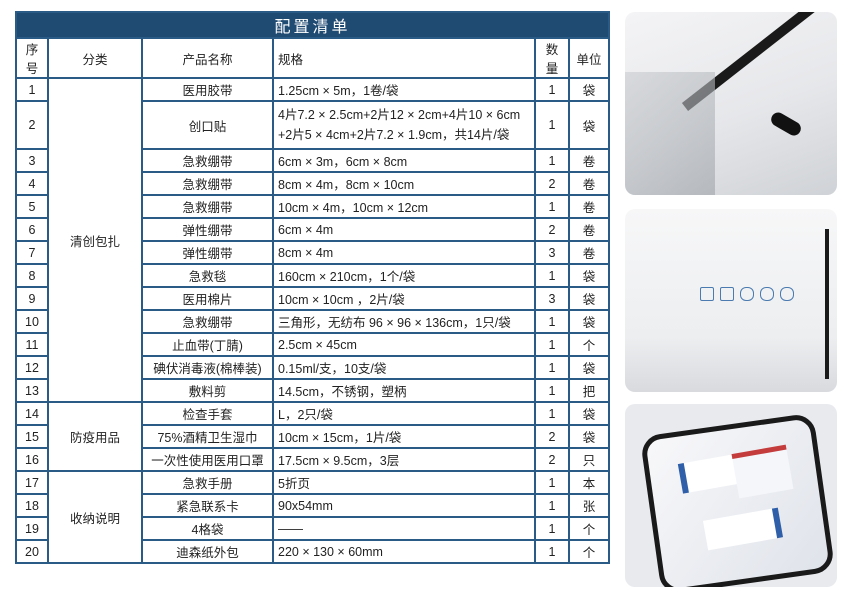 This screenshot has height=613, width=854. I want to click on spec: 1.25cm × 5m，1卷/袋, so click(404, 89).